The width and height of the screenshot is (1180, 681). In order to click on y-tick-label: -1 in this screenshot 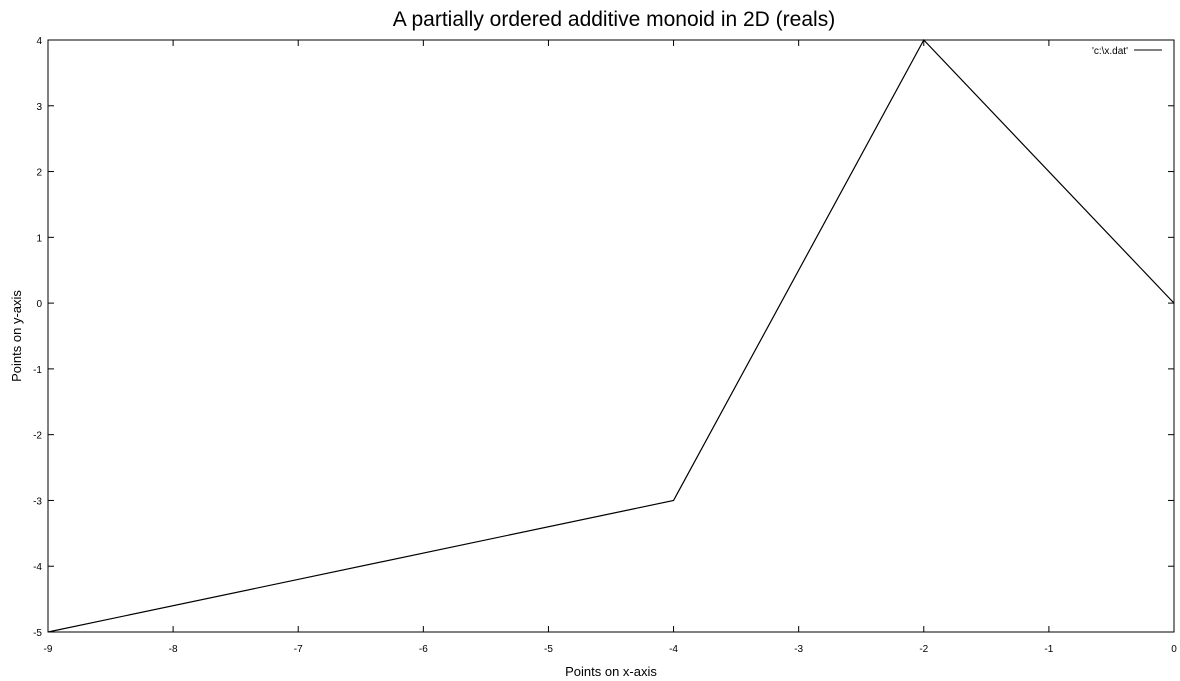, I will do `click(37, 370)`.